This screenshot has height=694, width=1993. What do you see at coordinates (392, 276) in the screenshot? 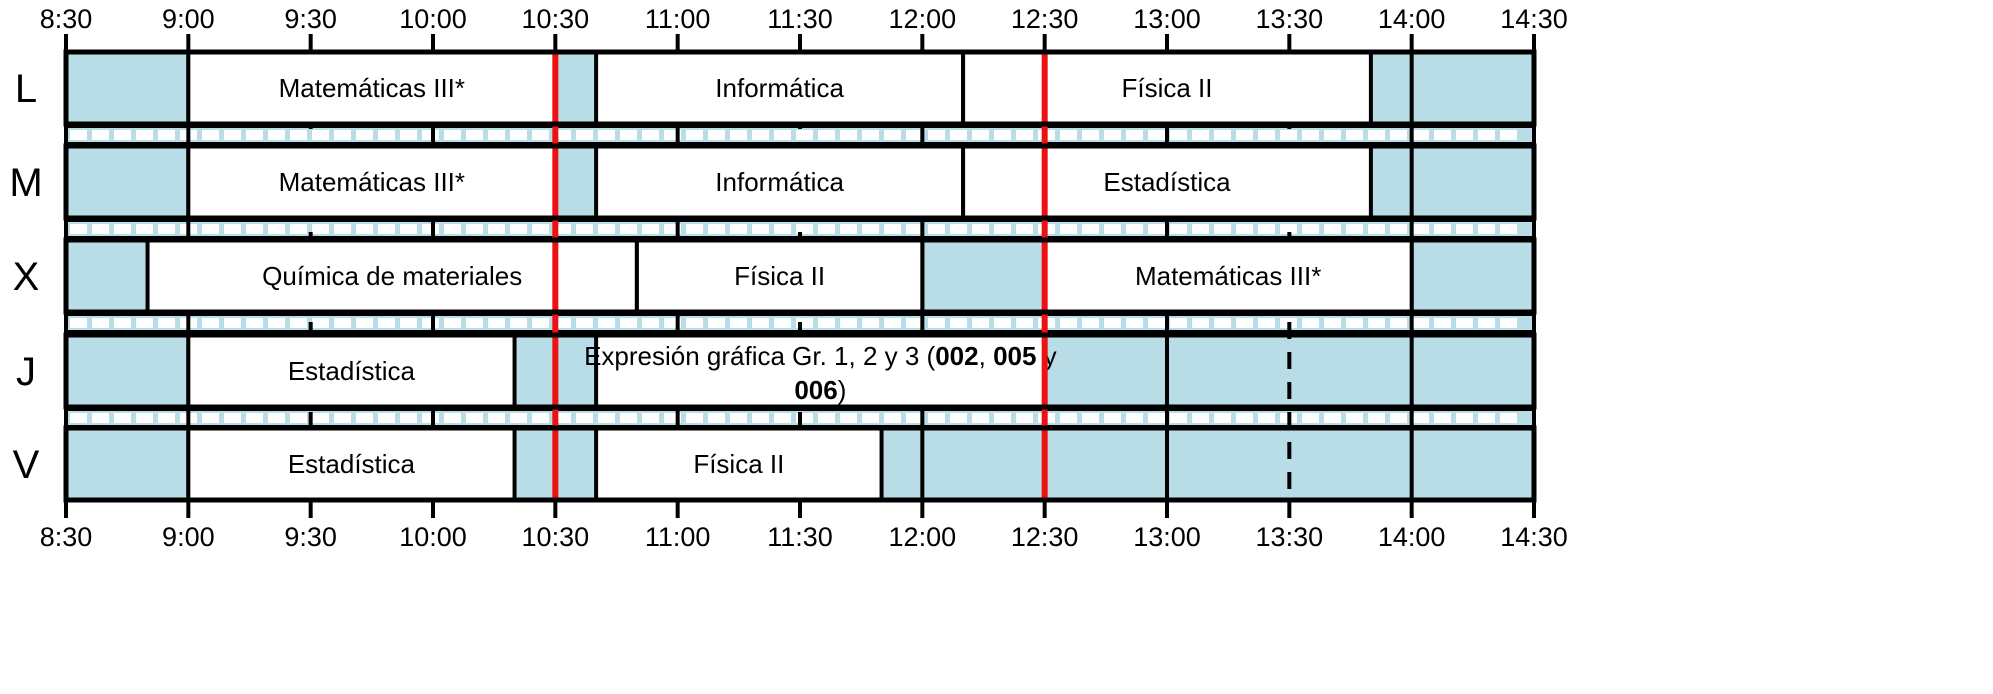
I see `class-slot: Química de materiales` at bounding box center [392, 276].